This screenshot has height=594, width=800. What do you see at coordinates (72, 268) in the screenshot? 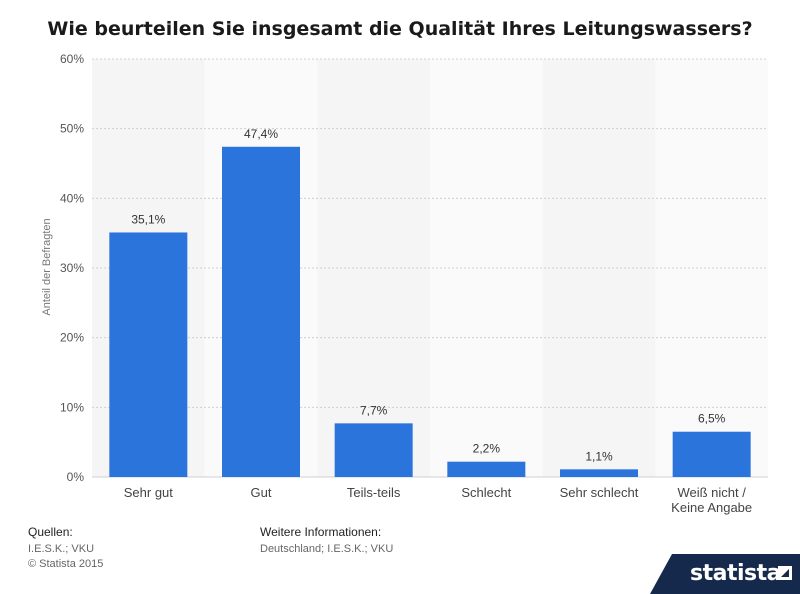
I see `y-tick-label: 30%` at bounding box center [72, 268].